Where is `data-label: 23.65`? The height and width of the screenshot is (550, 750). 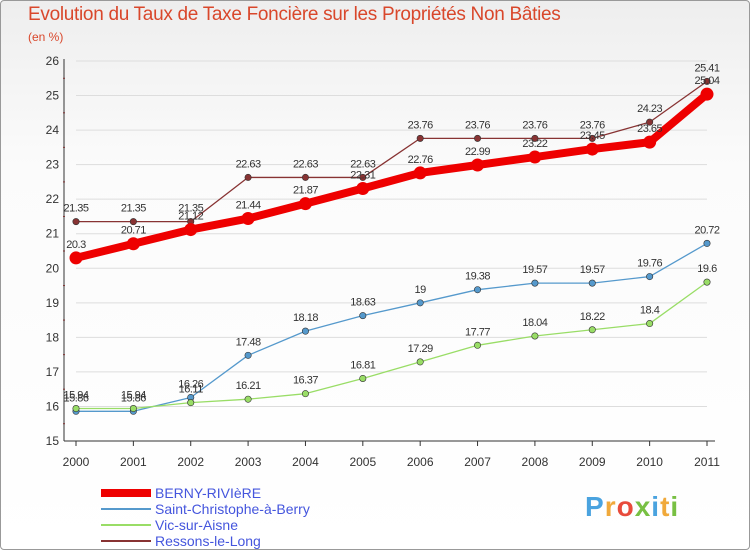
data-label: 23.65 is located at coordinates (649, 129).